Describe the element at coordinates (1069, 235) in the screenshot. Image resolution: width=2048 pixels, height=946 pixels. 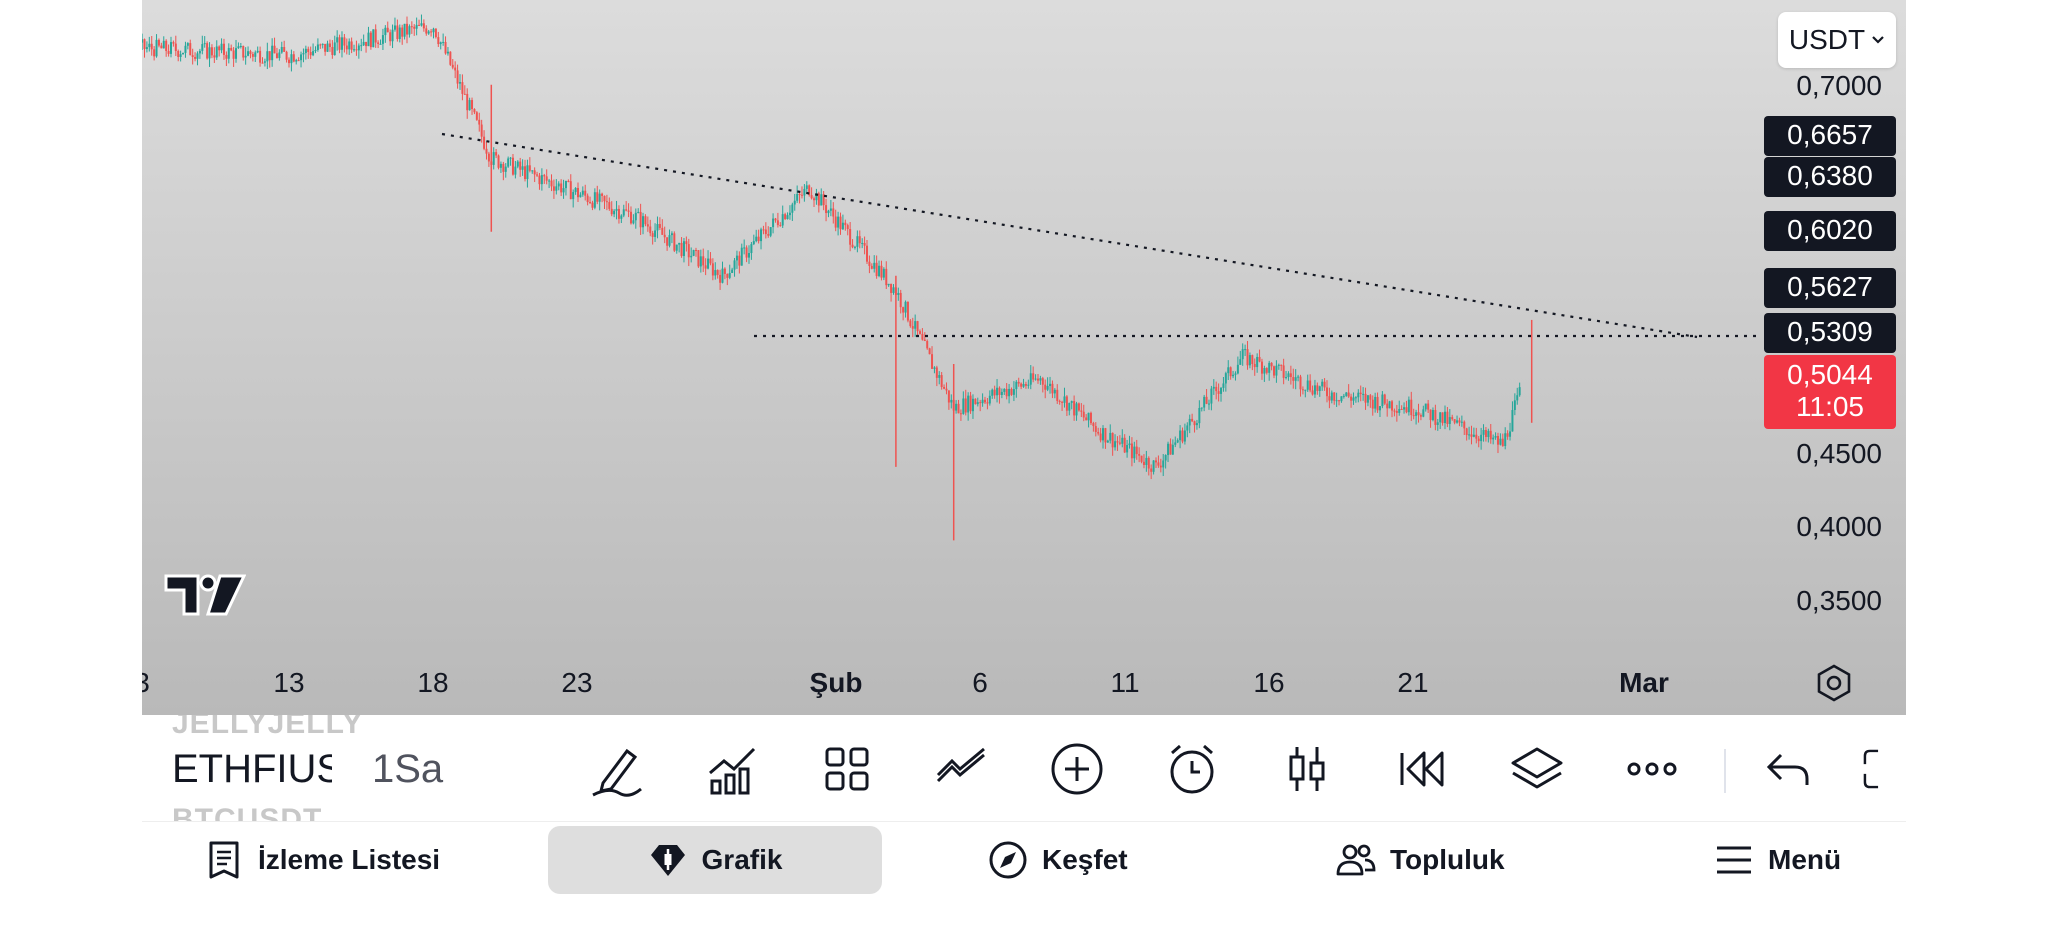
I see `trendline` at that location.